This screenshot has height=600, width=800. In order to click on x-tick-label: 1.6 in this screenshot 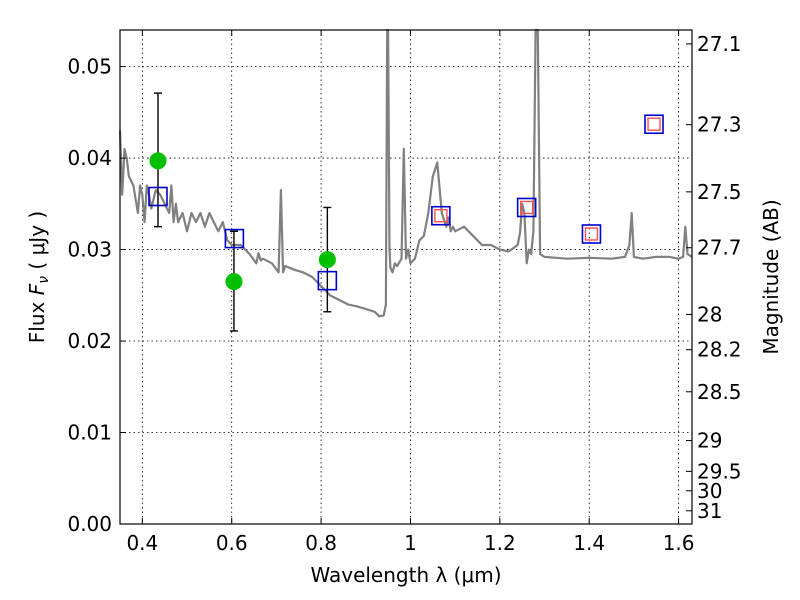, I will do `click(679, 543)`.